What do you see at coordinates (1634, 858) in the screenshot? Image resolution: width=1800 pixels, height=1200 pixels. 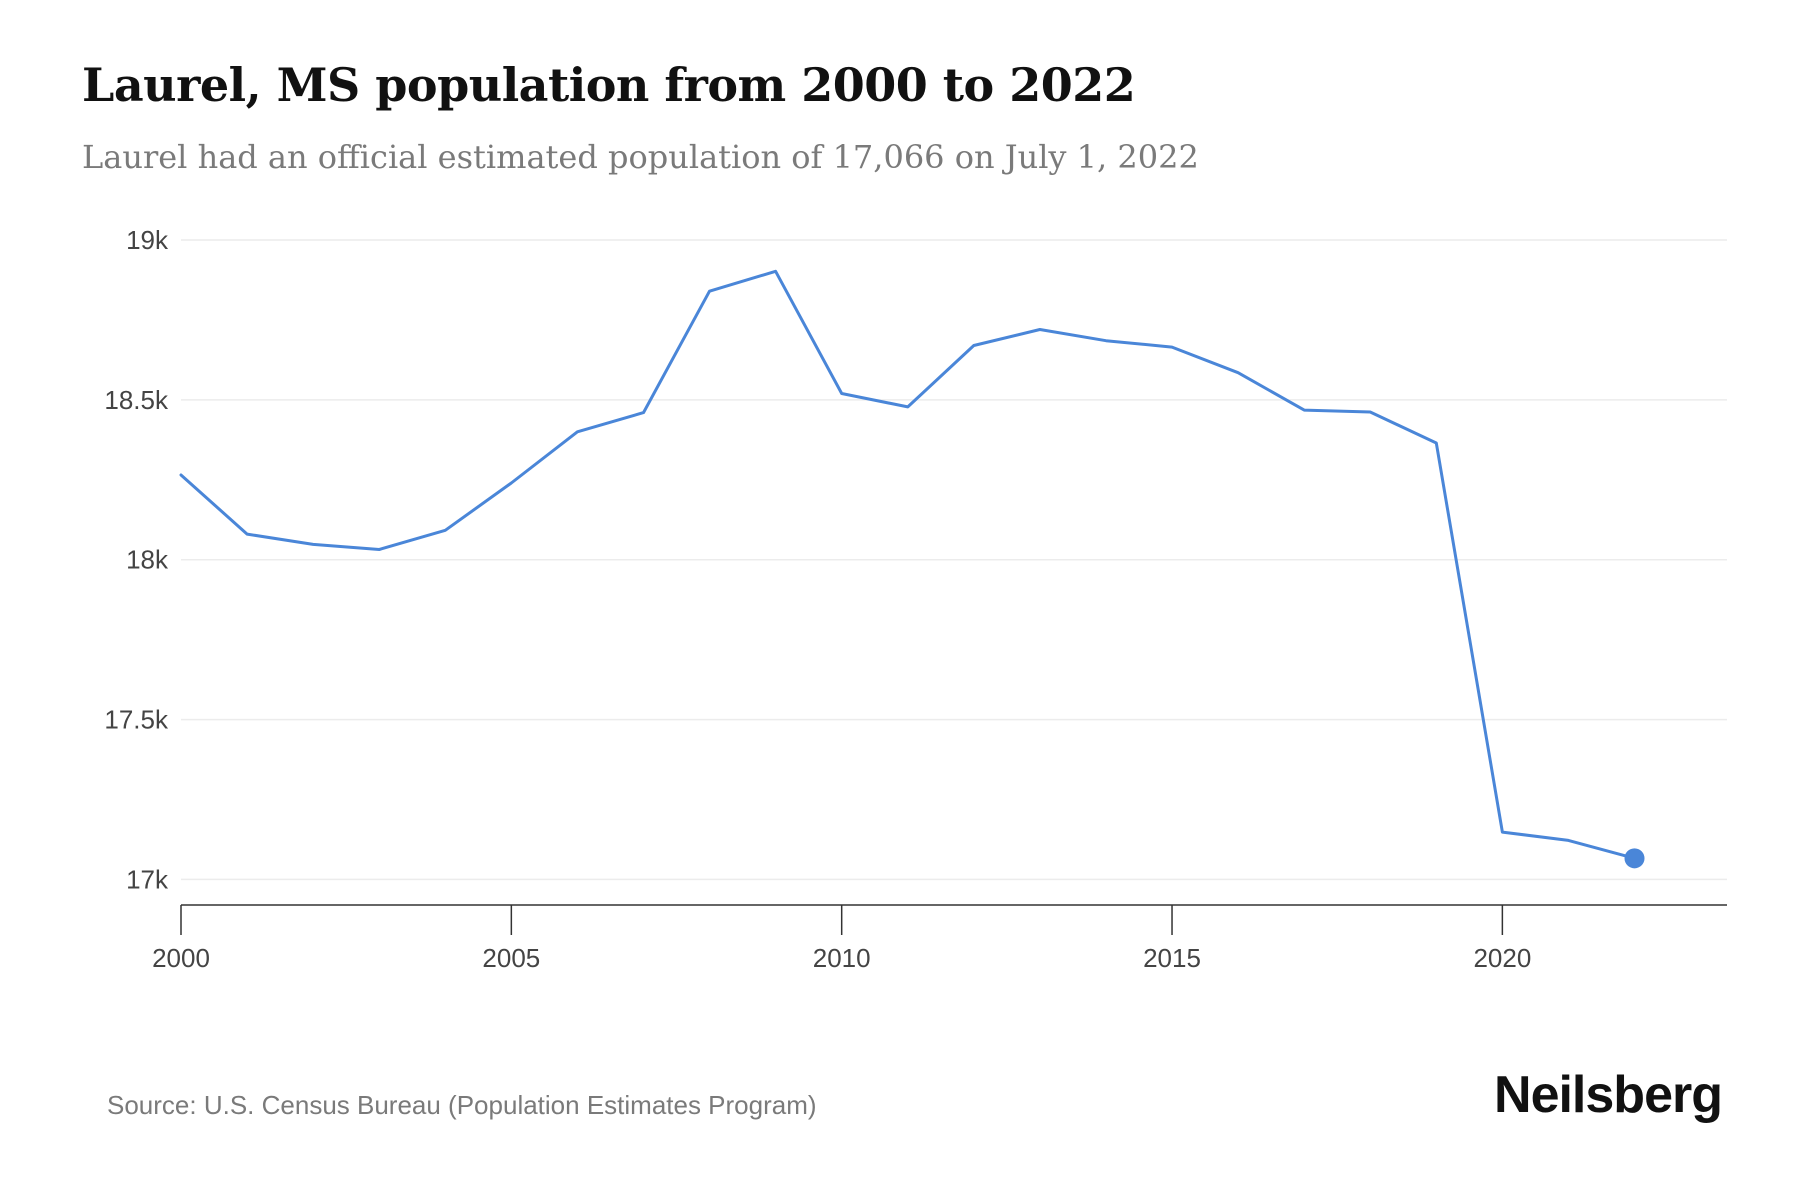 I see `last-data-point` at bounding box center [1634, 858].